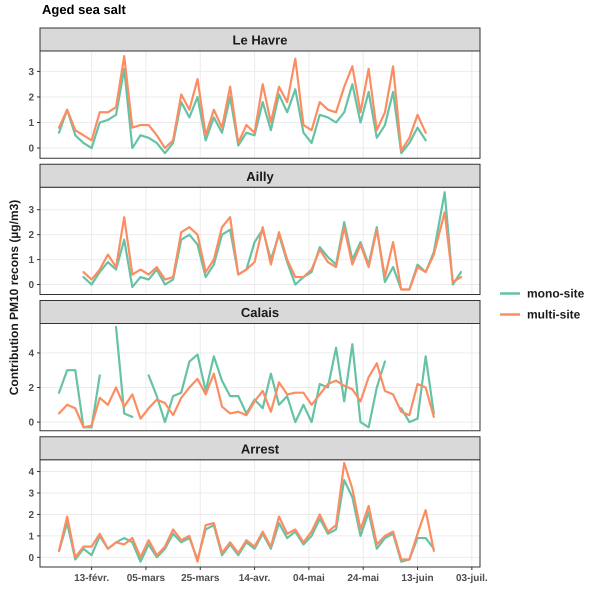  I want to click on chart-title: Arrest, so click(260, 448).